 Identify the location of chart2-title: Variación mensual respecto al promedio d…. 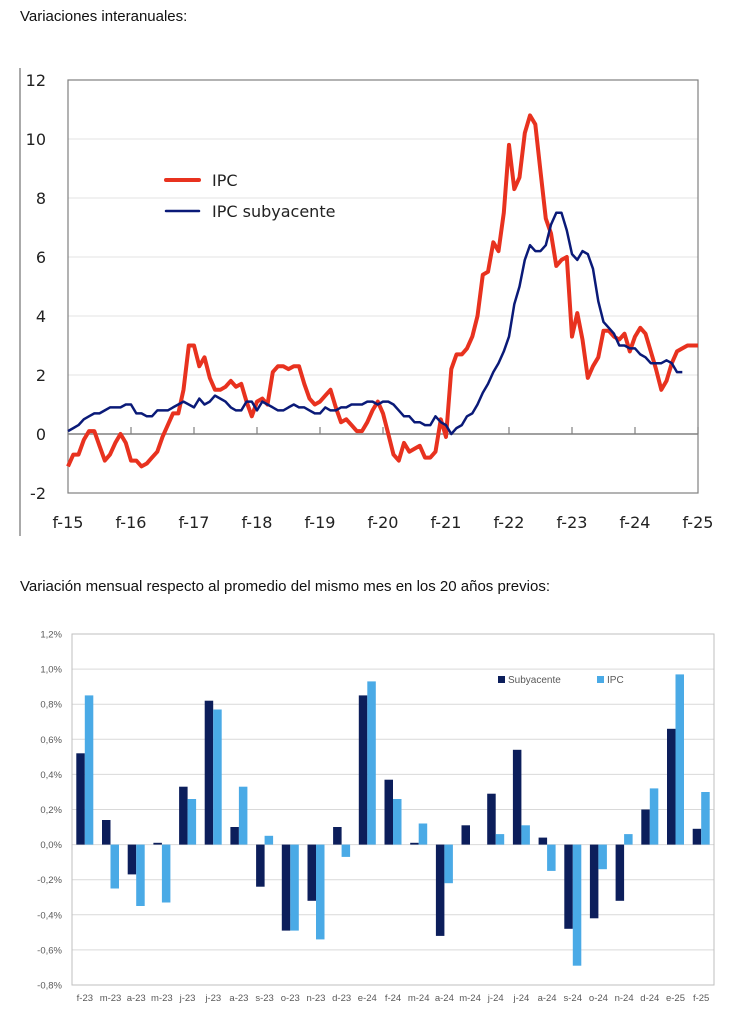
(285, 586).